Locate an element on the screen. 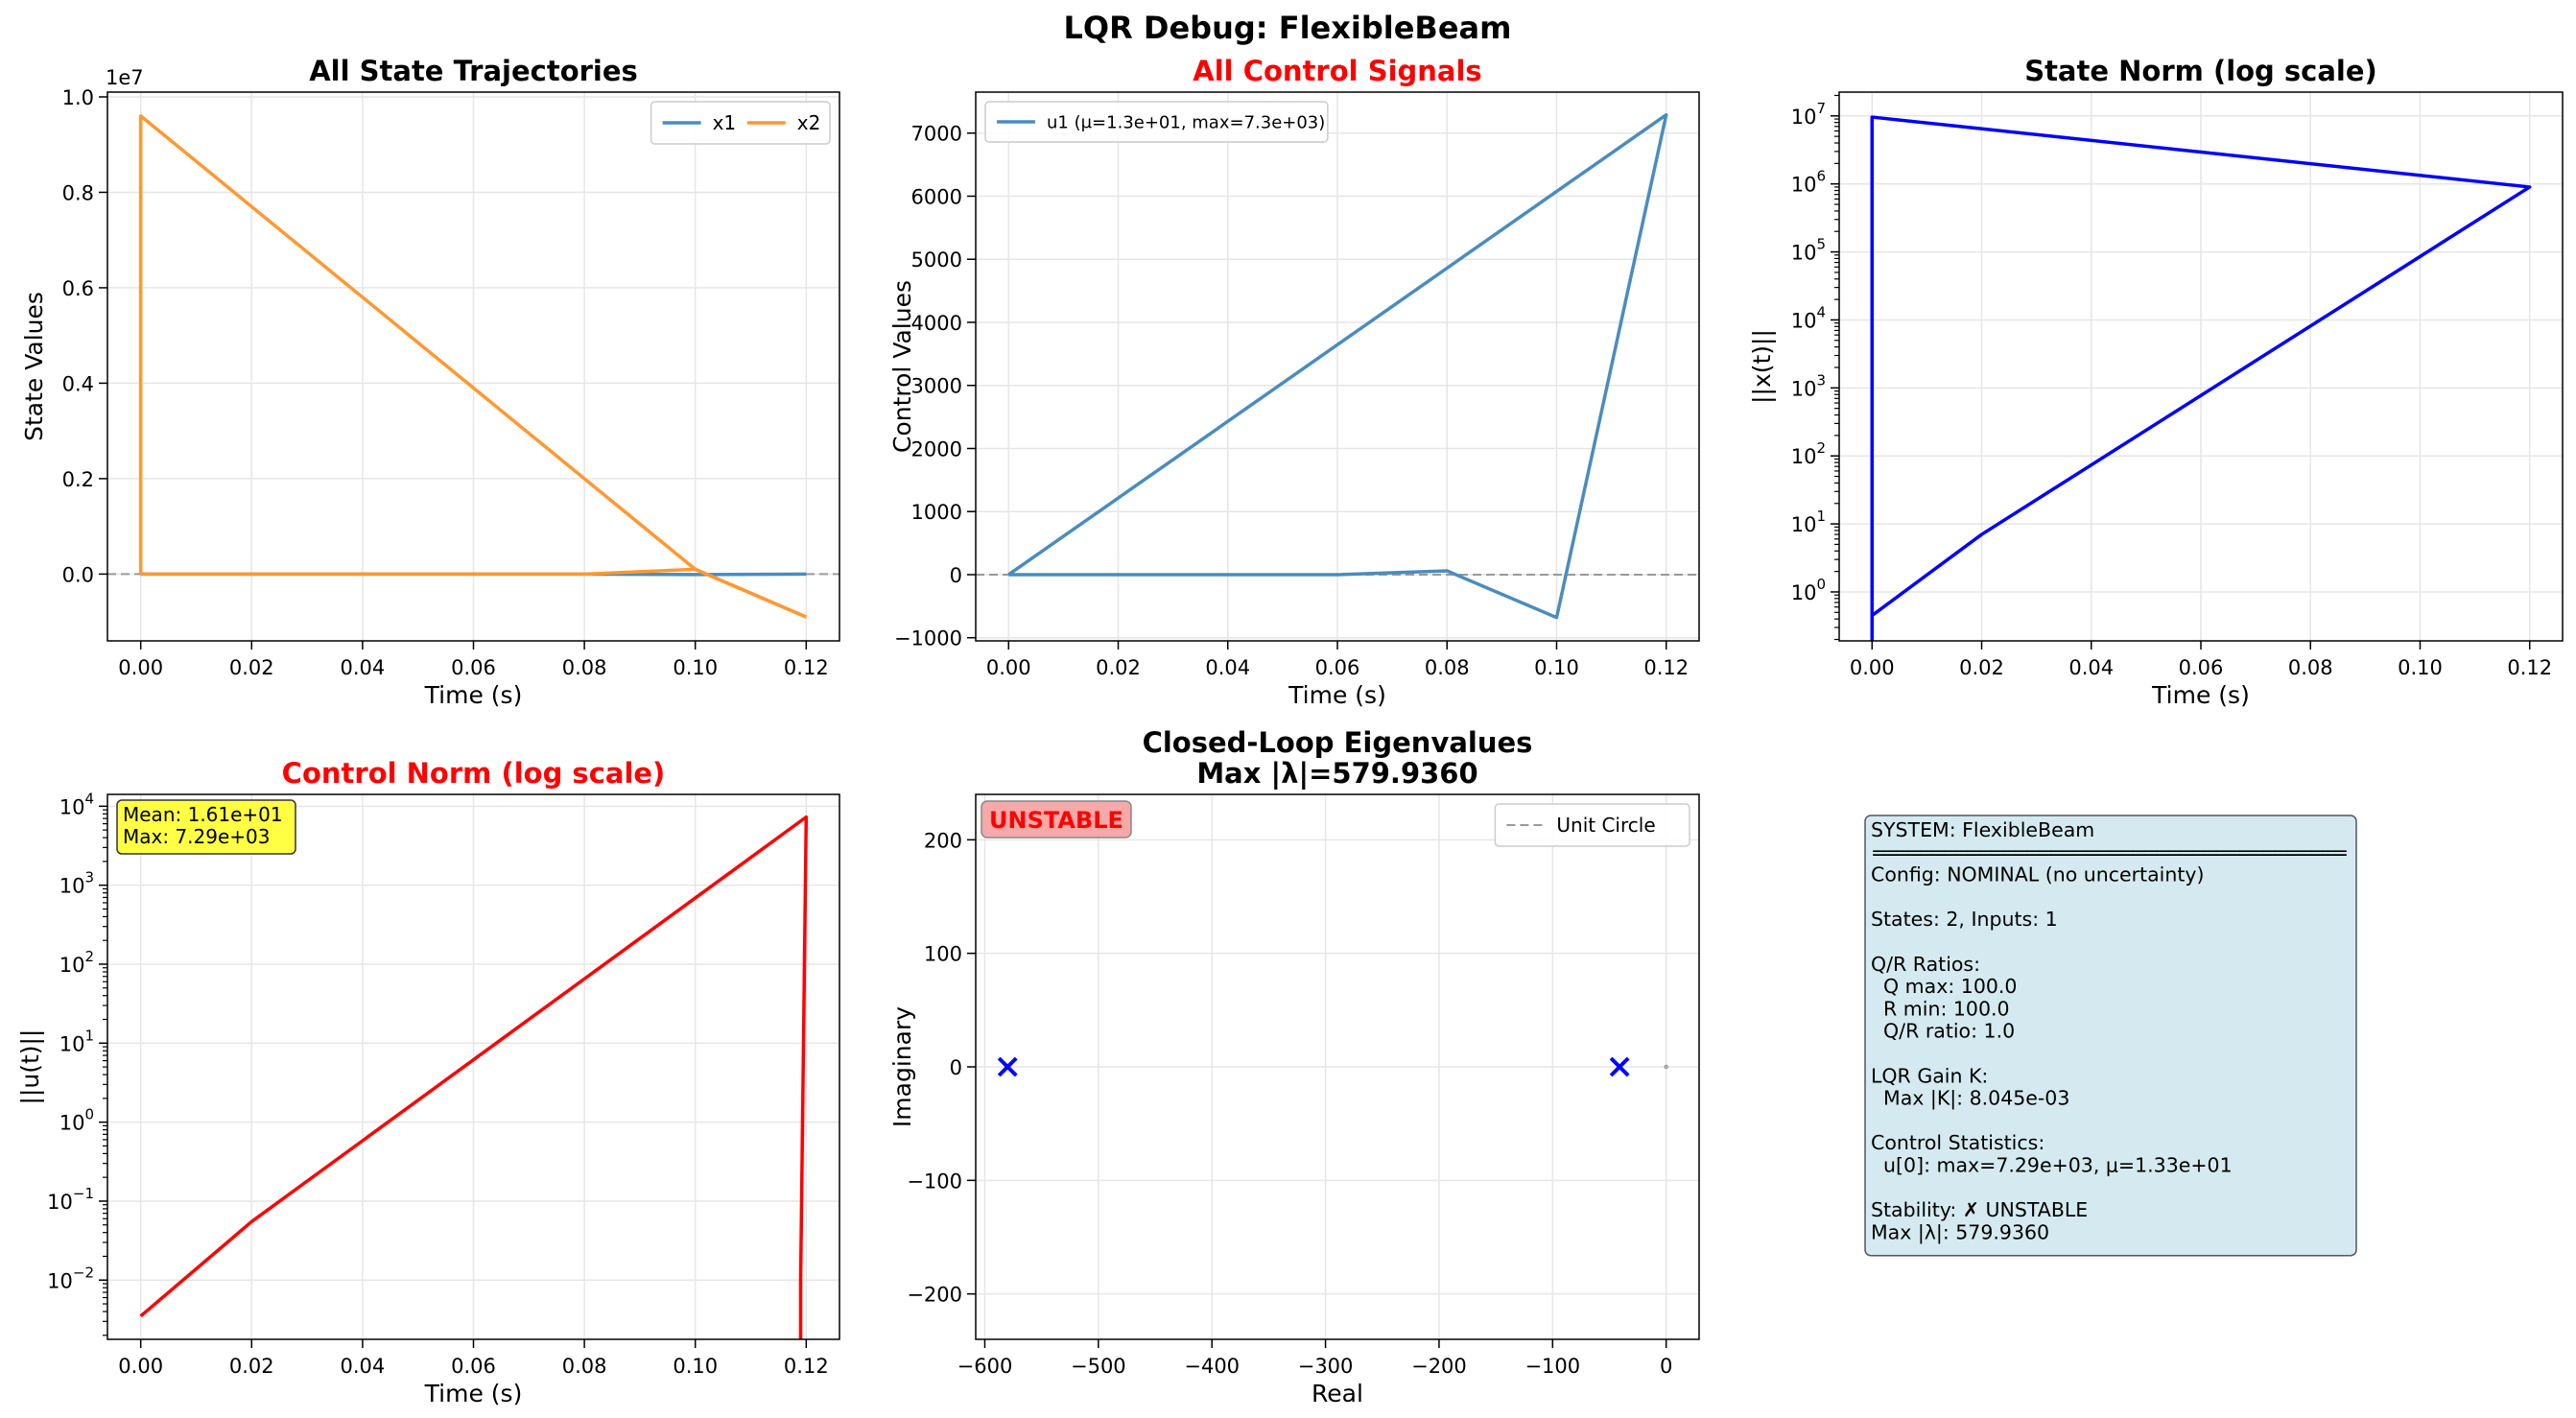  eigenvalue-marker is located at coordinates (1620, 1066).